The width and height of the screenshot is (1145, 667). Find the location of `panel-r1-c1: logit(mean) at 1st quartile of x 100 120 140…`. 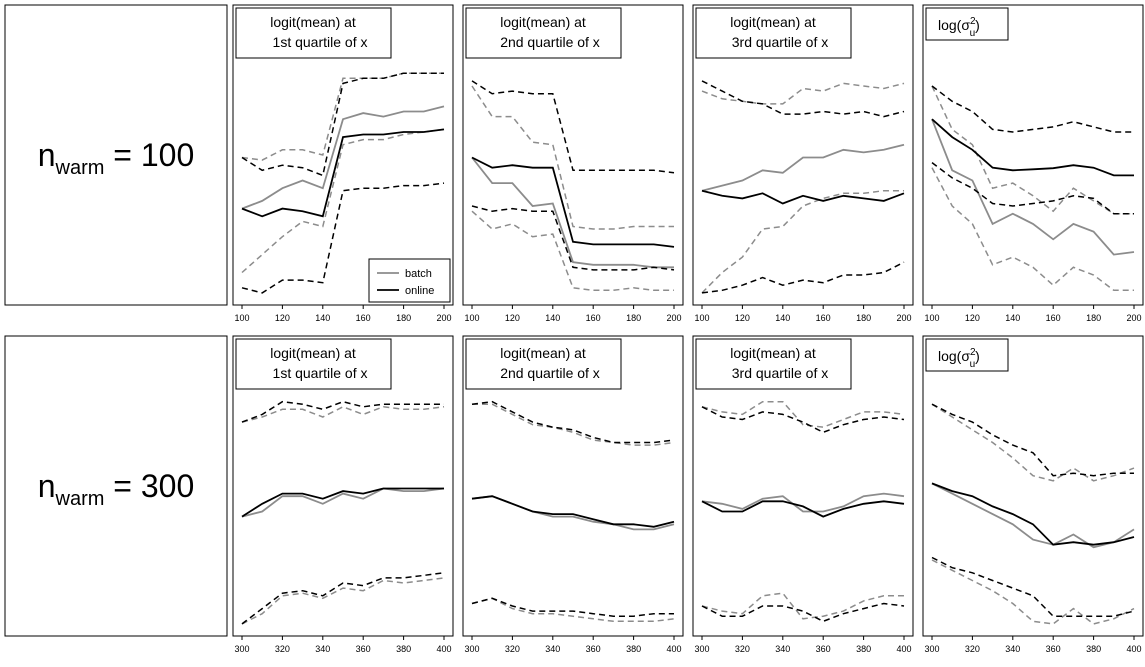

panel-r1-c1: logit(mean) at 1st quartile of x 100 120 140… is located at coordinates (343, 163).